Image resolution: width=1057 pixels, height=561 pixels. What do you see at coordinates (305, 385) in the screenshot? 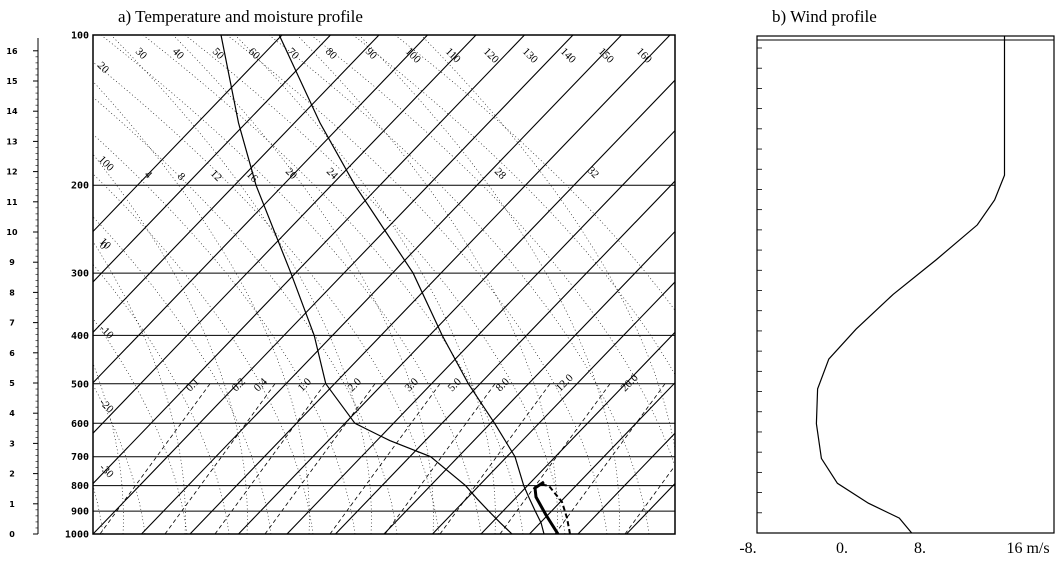
I see `mixing-ratio-label: 1.0` at bounding box center [305, 385].